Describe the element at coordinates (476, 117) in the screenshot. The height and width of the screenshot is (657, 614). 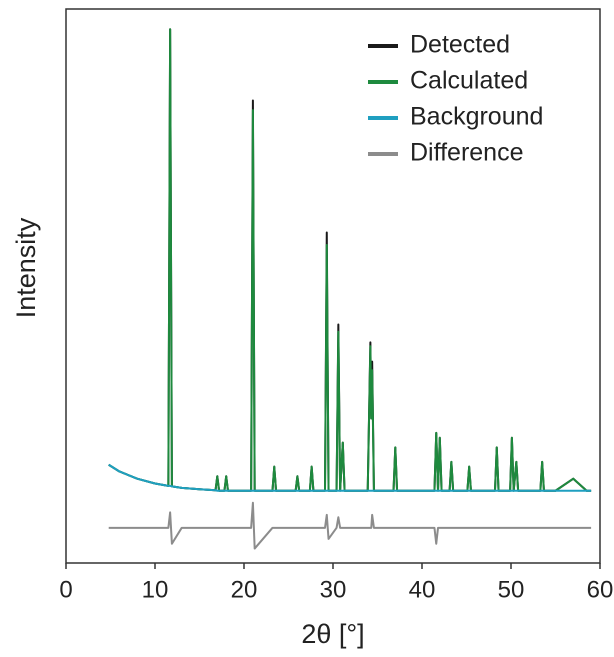
I see `legend-label: Background` at that location.